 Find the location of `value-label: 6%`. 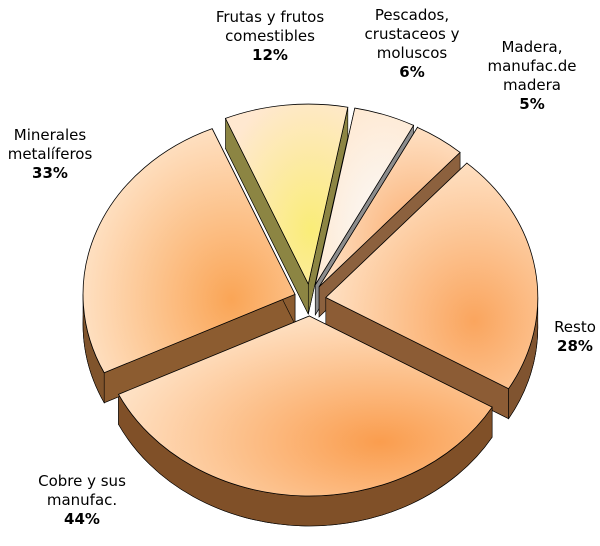

value-label: 6% is located at coordinates (412, 72).